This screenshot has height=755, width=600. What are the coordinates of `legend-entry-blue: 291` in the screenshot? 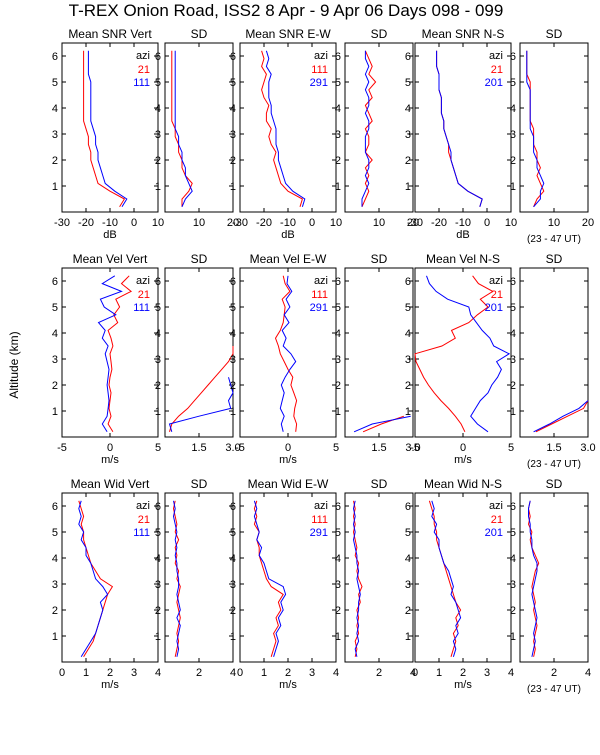 It's located at (319, 308).